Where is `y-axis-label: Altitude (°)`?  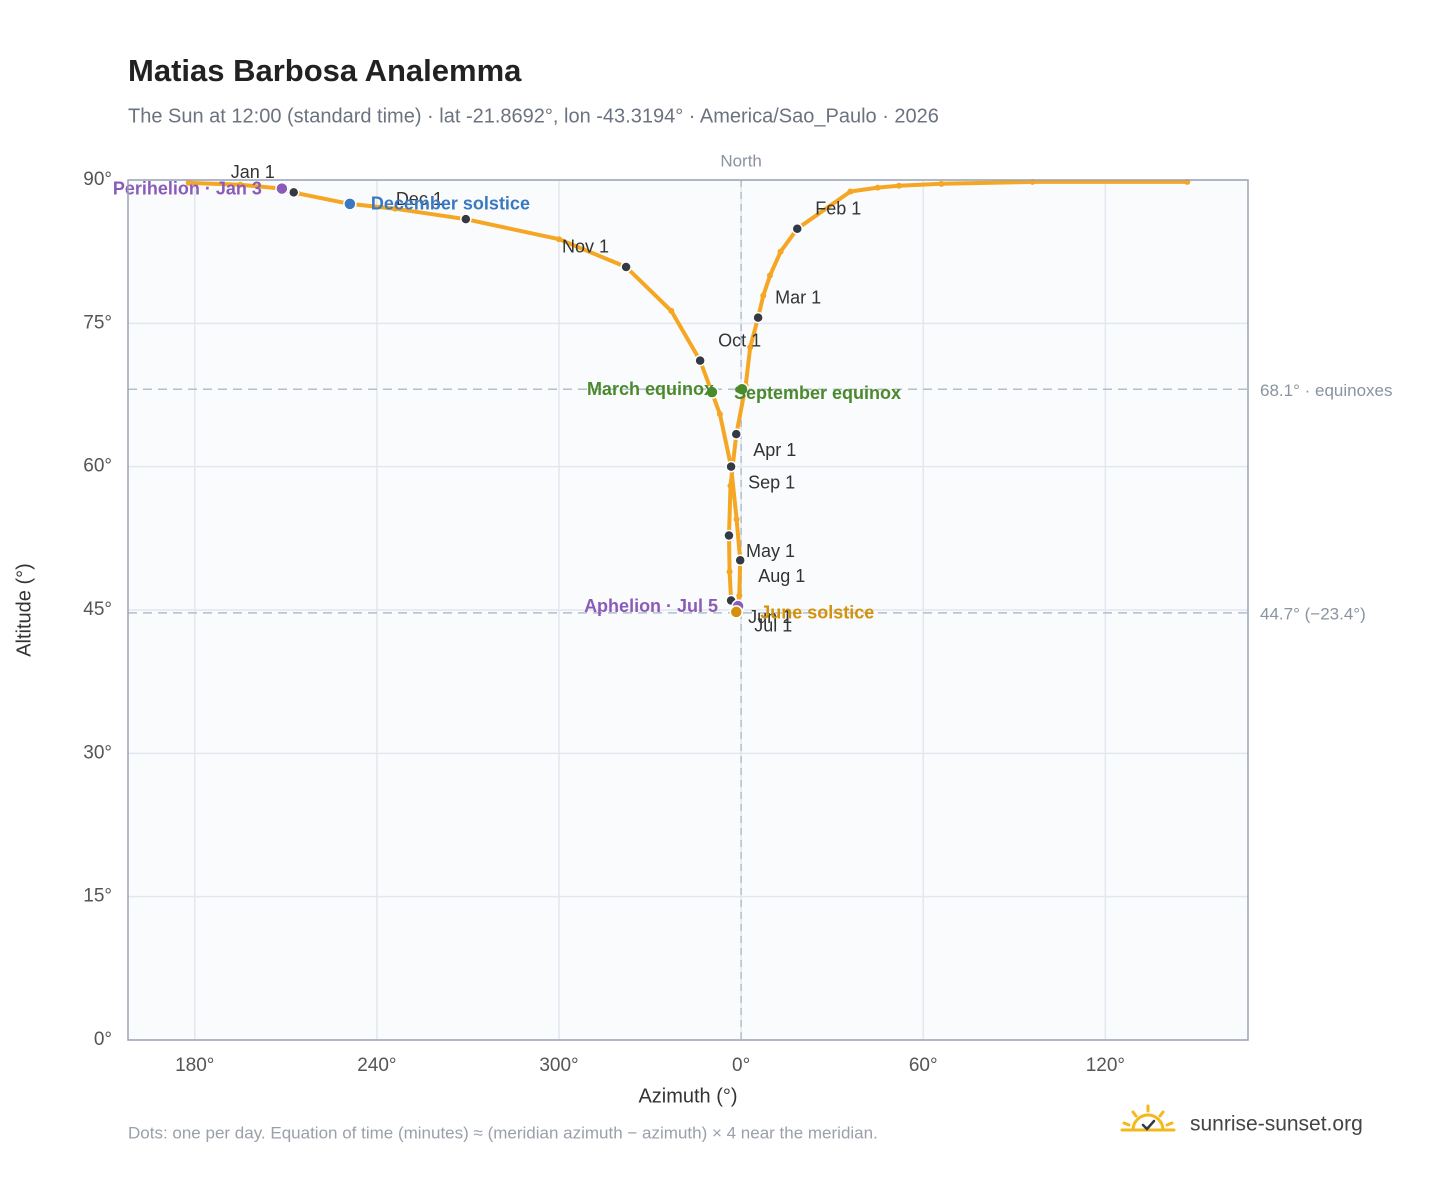
y-axis-label: Altitude (°) is located at coordinates (24, 610).